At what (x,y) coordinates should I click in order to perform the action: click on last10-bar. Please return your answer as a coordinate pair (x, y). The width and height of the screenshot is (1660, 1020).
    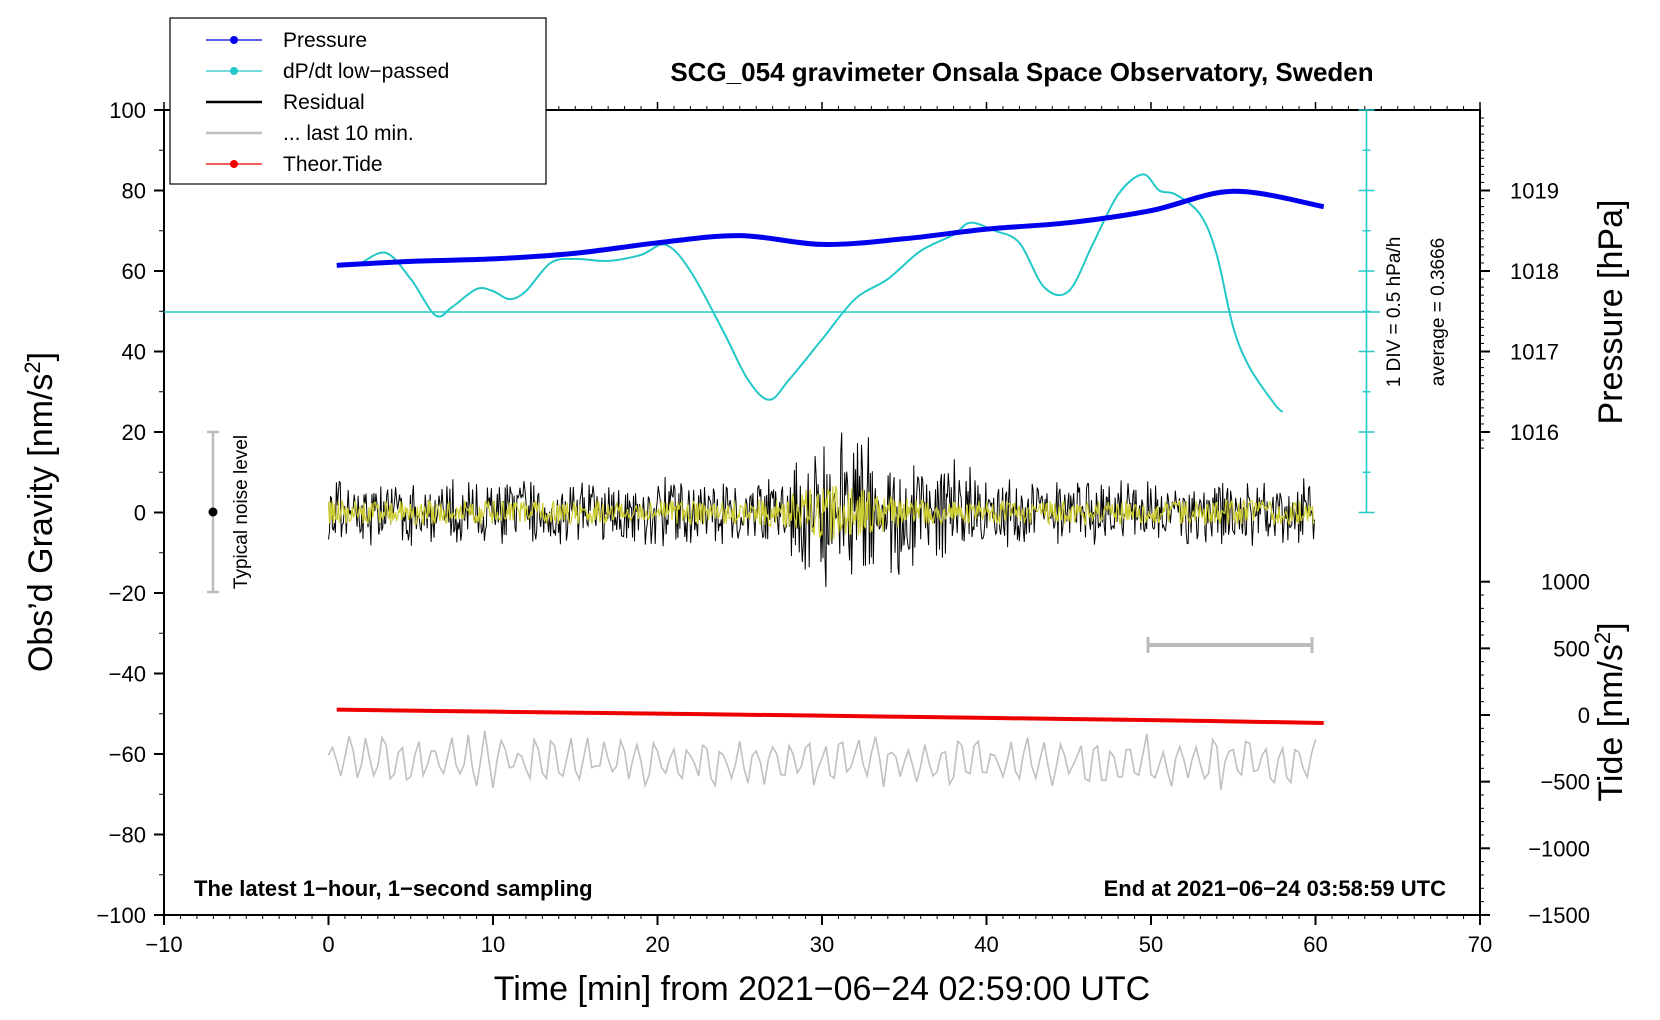
    Looking at the image, I should click on (1230, 645).